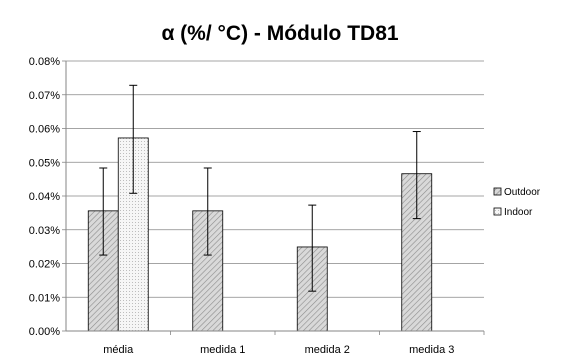 This screenshot has width=561, height=359. Describe the element at coordinates (44, 96) in the screenshot. I see `y-tick-label: 0.07%` at that location.